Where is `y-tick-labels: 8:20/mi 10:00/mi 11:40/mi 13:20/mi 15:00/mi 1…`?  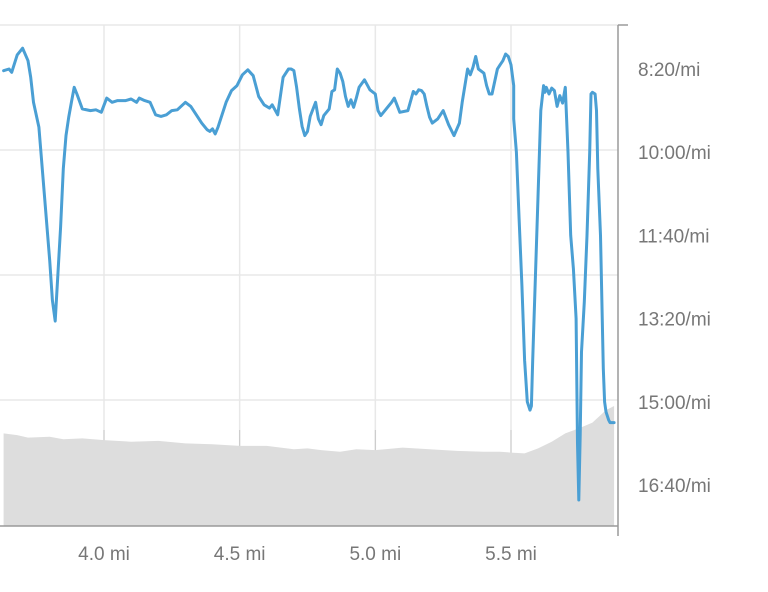
y-tick-labels: 8:20/mi 10:00/mi 11:40/mi 13:20/mi 15:00/mi 1… is located at coordinates (674, 278).